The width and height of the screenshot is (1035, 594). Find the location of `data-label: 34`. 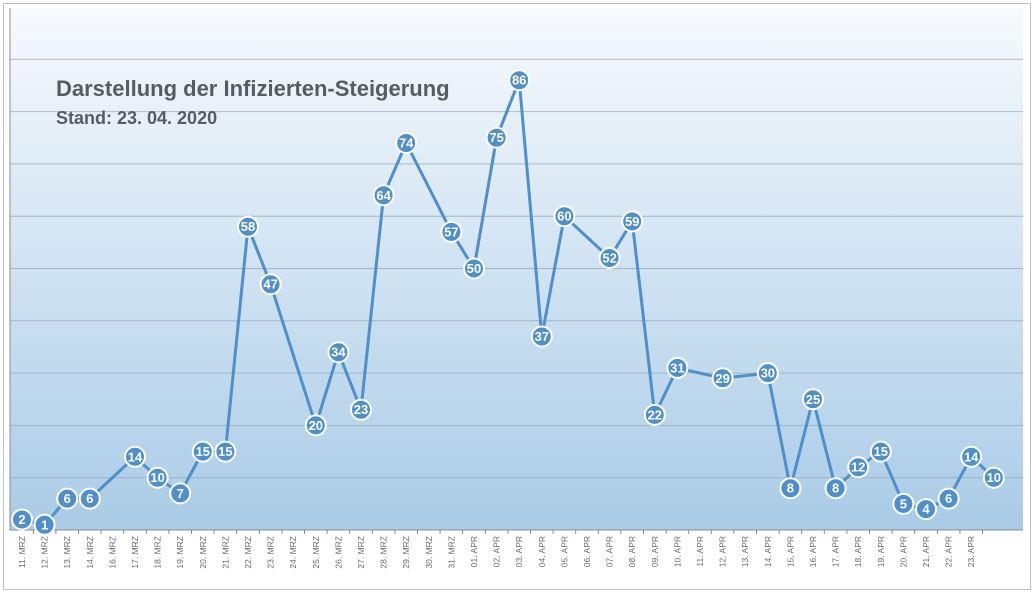

data-label: 34 is located at coordinates (338, 352).